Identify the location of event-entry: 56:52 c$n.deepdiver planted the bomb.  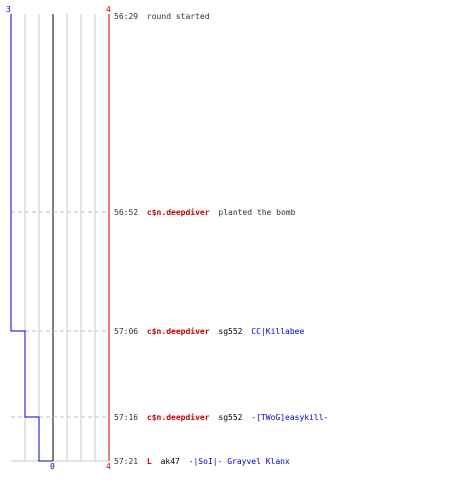
(205, 212).